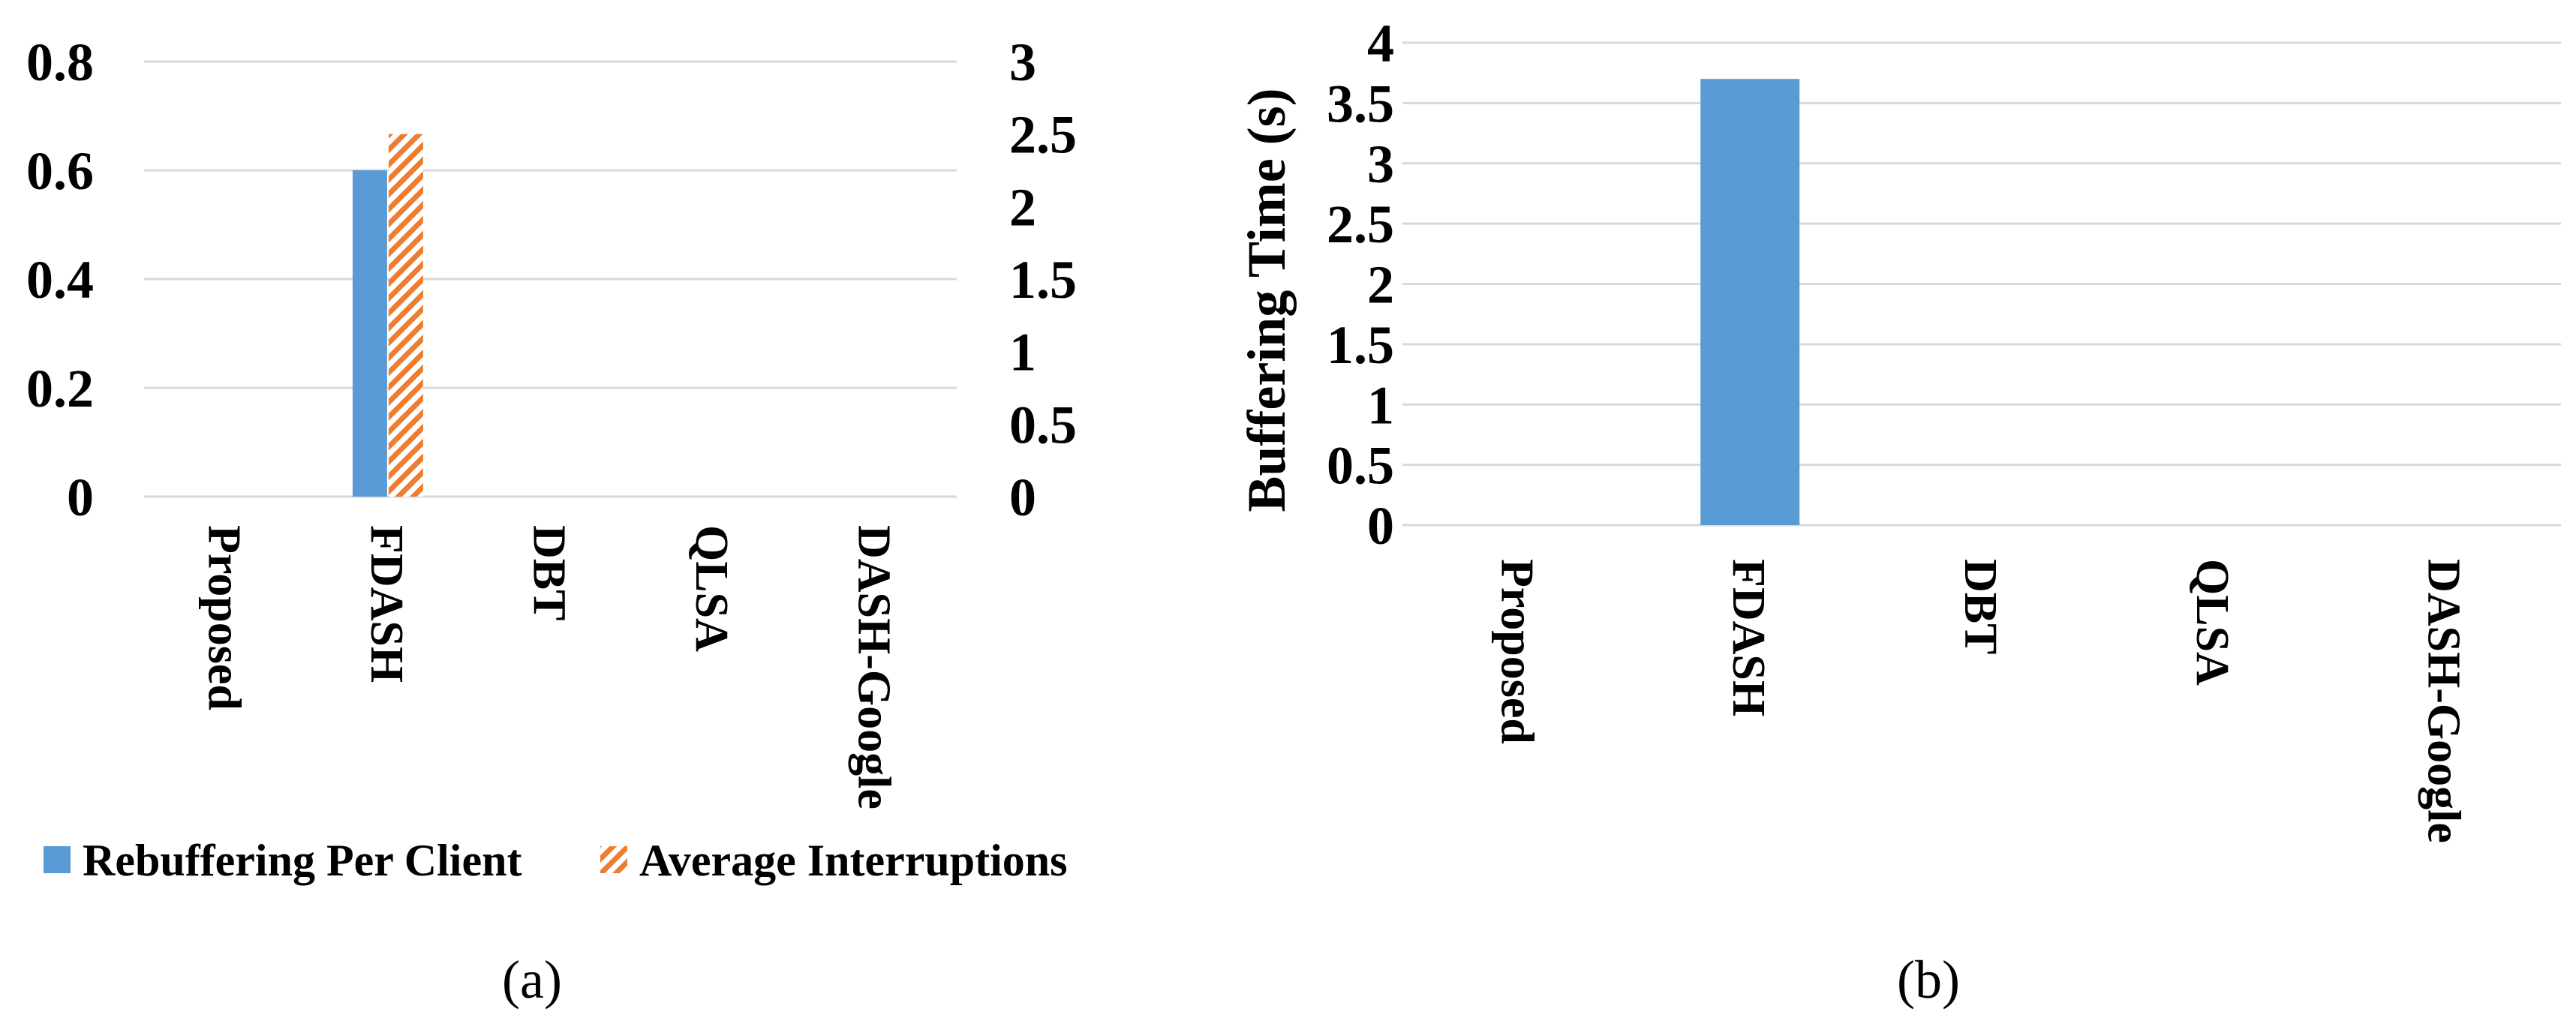 Image resolution: width=2576 pixels, height=1027 pixels. I want to click on legend-label-average-interruptions: Average Interruptions, so click(853, 860).